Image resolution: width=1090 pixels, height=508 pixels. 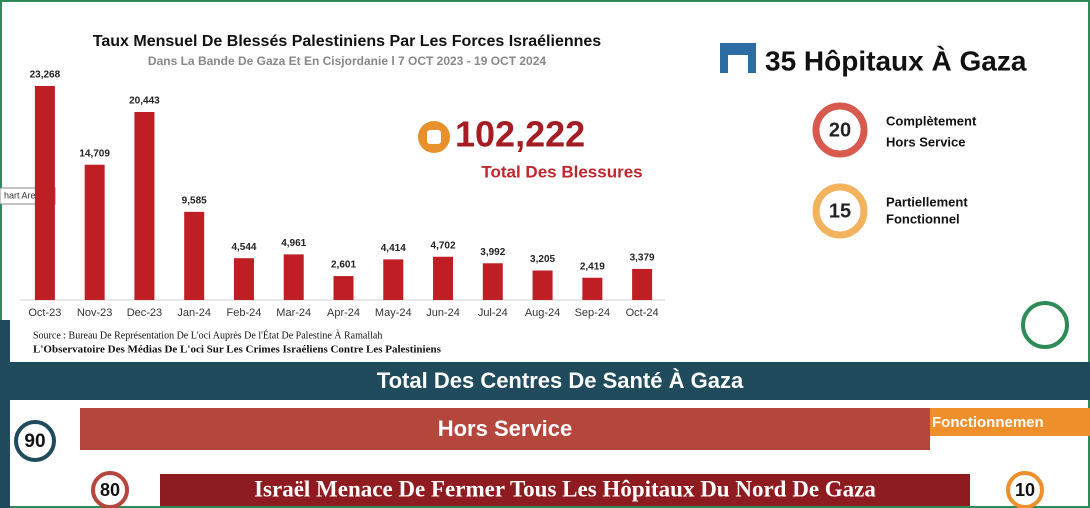 What do you see at coordinates (988, 422) in the screenshot?
I see `working-label: Fonctionnemen` at bounding box center [988, 422].